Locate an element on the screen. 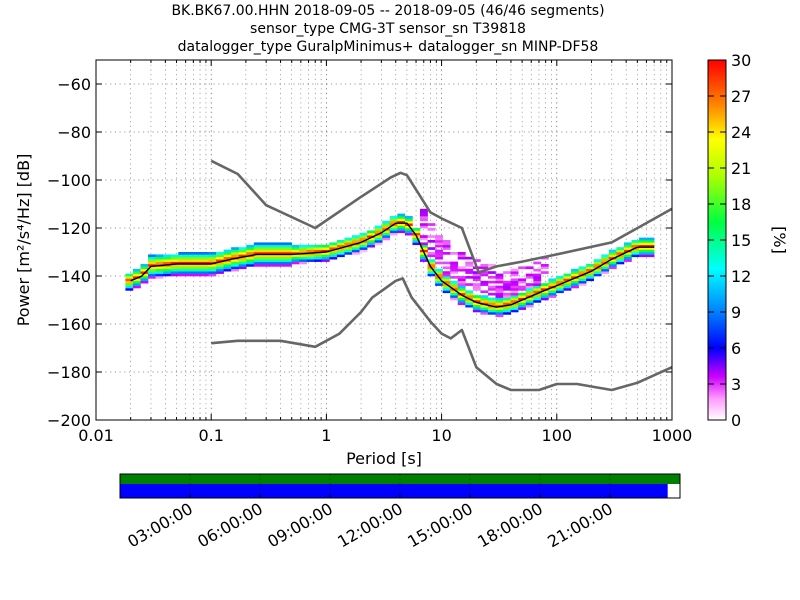  x-tick-label: 100 is located at coordinates (557, 435).